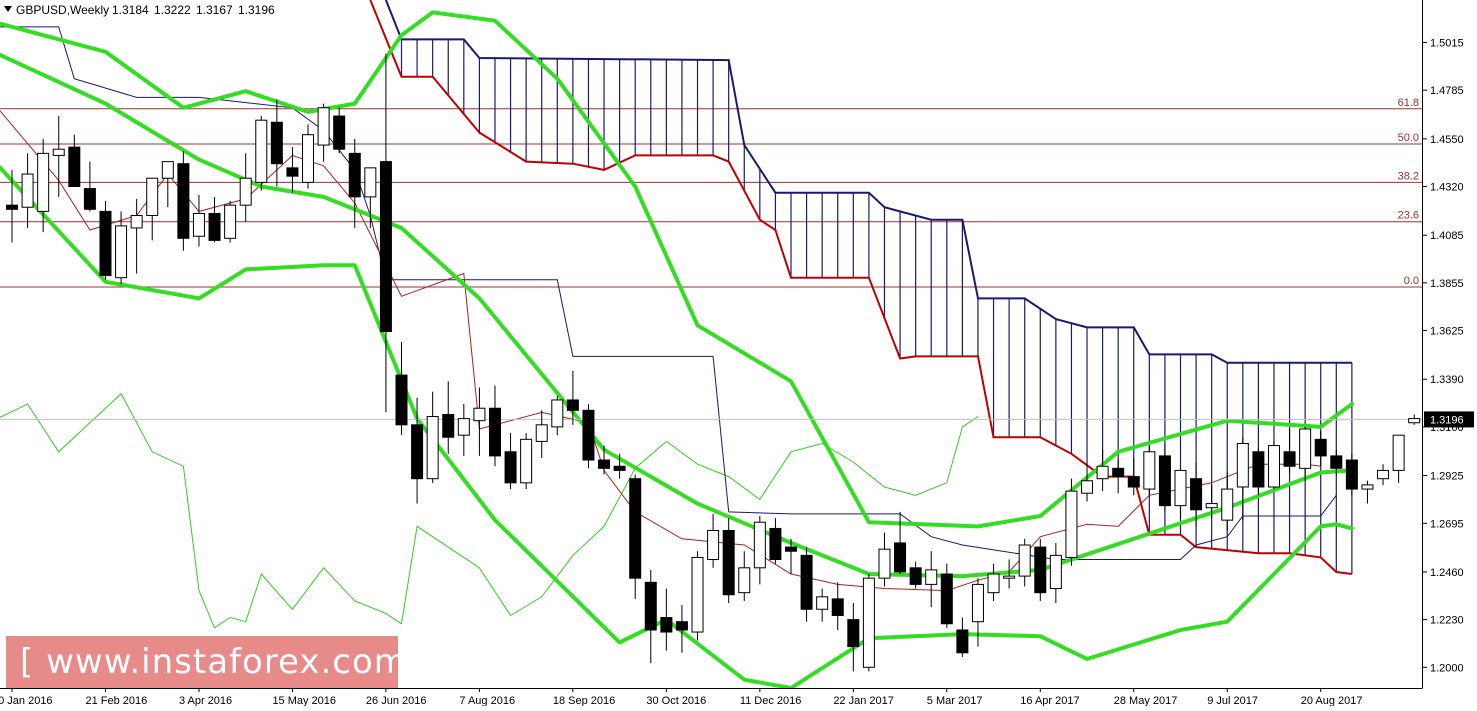 This screenshot has width=1477, height=711. I want to click on price-tick-label: 1.2000, so click(1447, 668).